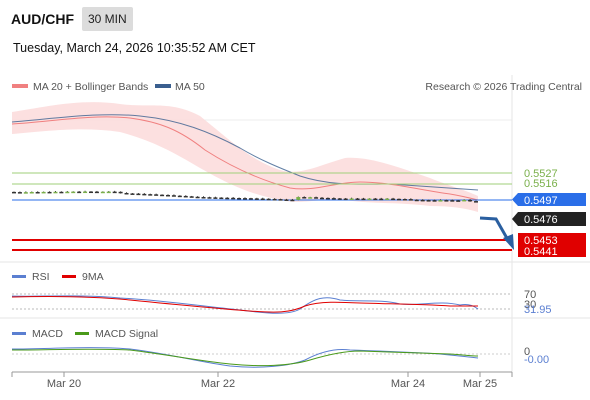 The width and height of the screenshot is (590, 400). I want to click on ma50-legend-swatch, so click(163, 86).